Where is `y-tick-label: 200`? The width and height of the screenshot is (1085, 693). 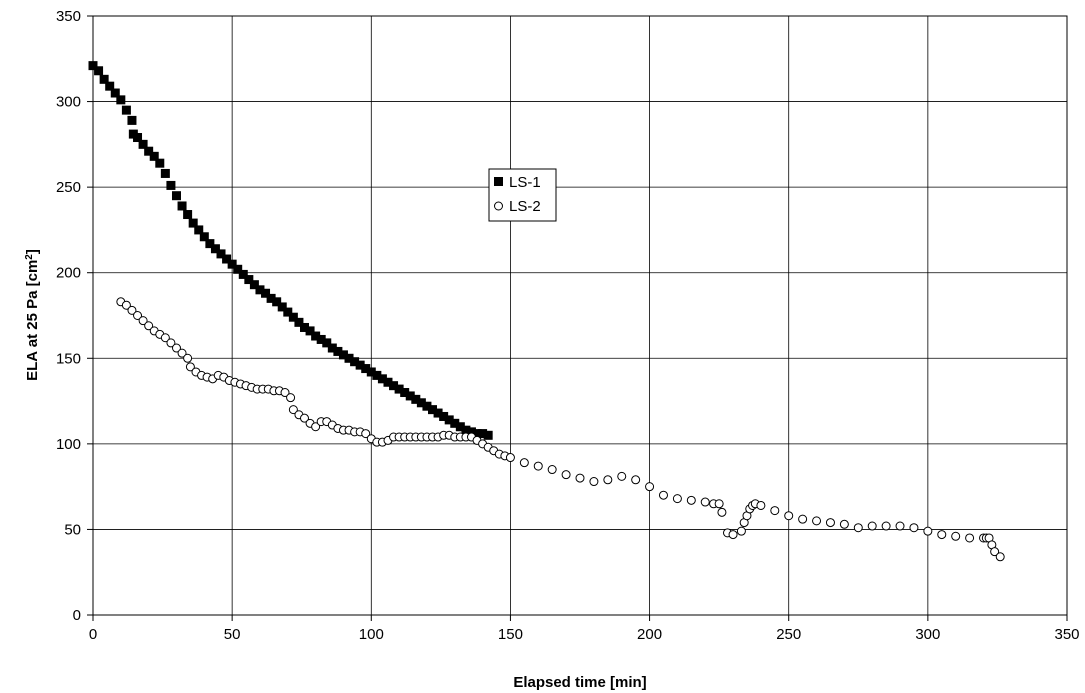 y-tick-label: 200 is located at coordinates (68, 273).